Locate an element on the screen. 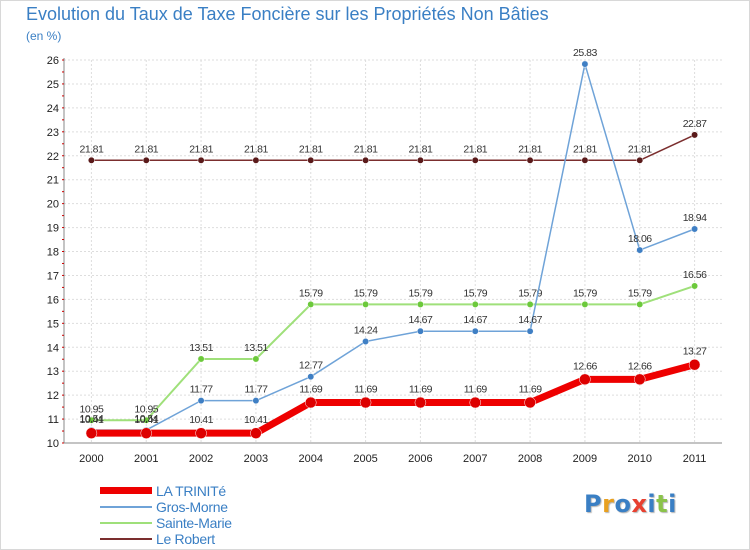 The width and height of the screenshot is (750, 550). y-tick-label-17: 17 is located at coordinates (53, 276).